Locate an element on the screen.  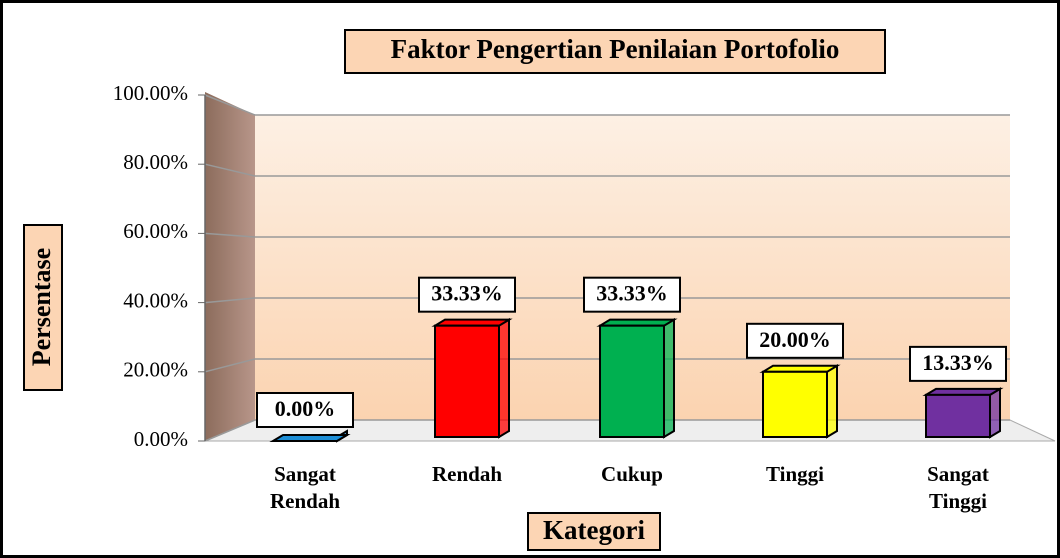
x-label-box is located at coordinates (594, 531).